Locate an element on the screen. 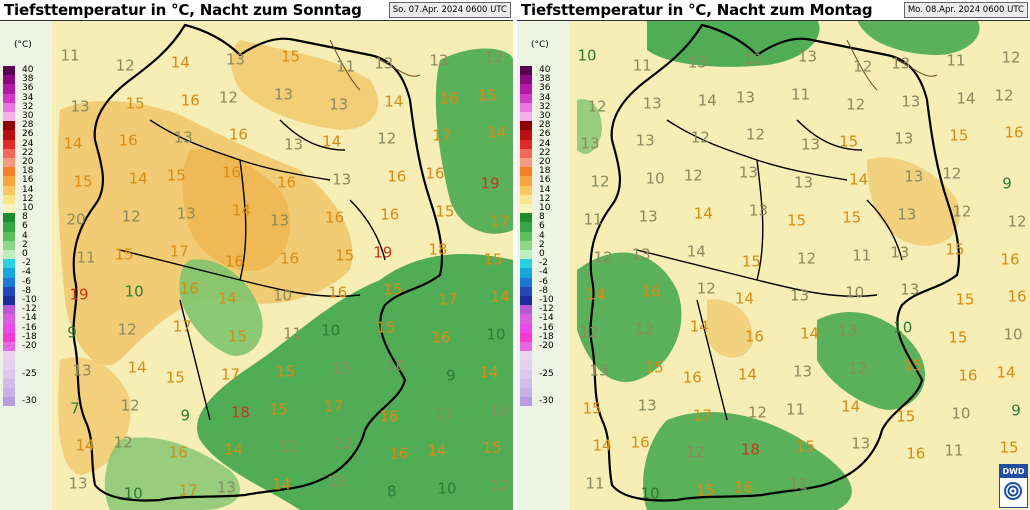 The image size is (1030, 510). legend-label: -30 is located at coordinates (546, 401).